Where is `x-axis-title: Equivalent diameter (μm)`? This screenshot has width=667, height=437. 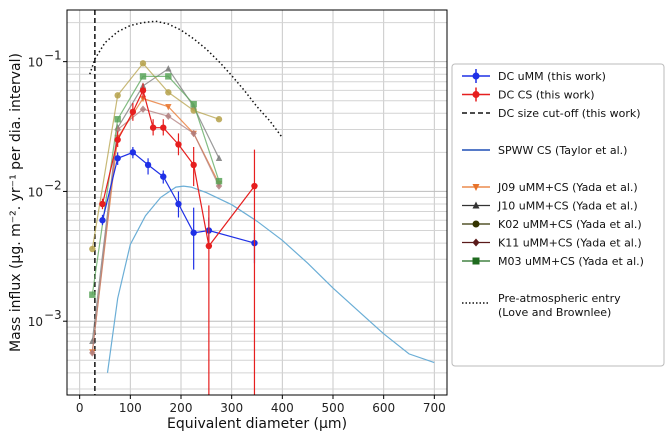
x-axis-title: Equivalent diameter (μm) is located at coordinates (257, 424).